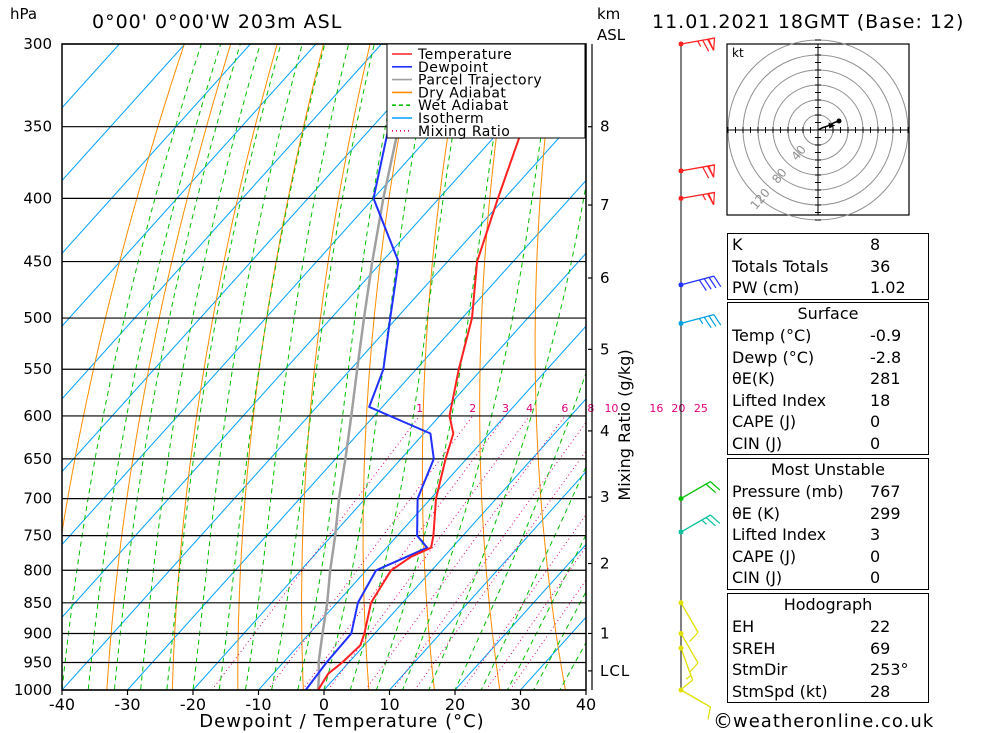  What do you see at coordinates (704, 197) in the screenshot?
I see `wind-barb-halfflag` at bounding box center [704, 197].